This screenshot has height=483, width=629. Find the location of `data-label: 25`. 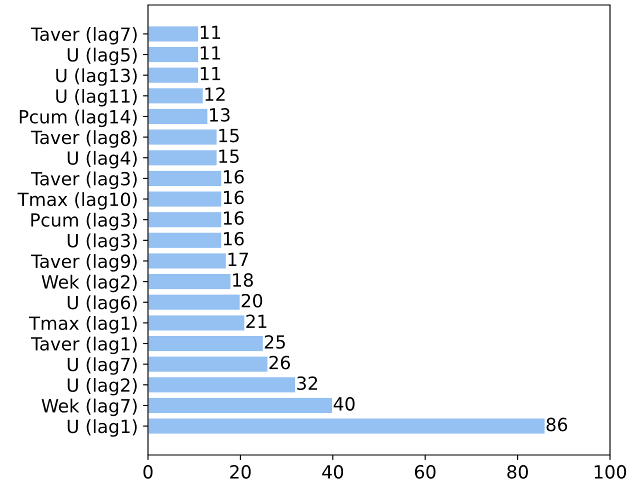

data-label: 25 is located at coordinates (274, 342).